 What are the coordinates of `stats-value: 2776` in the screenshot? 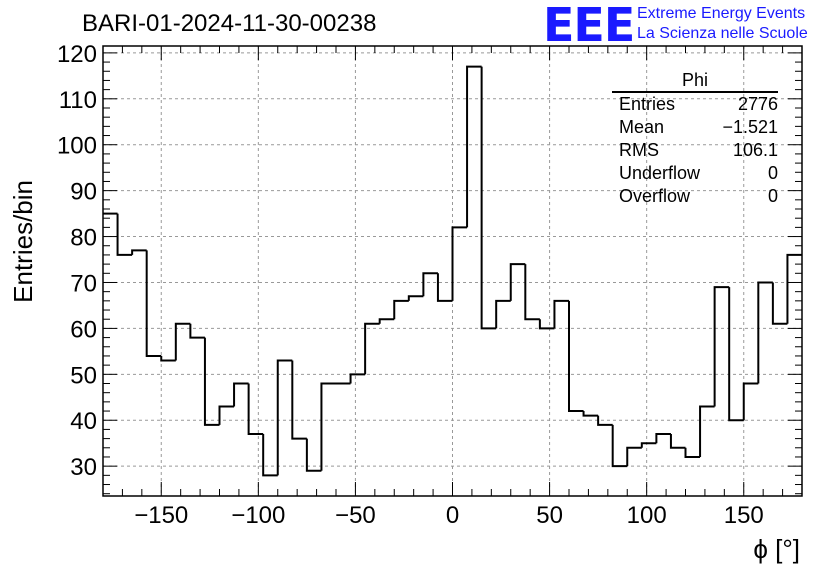 It's located at (757, 104).